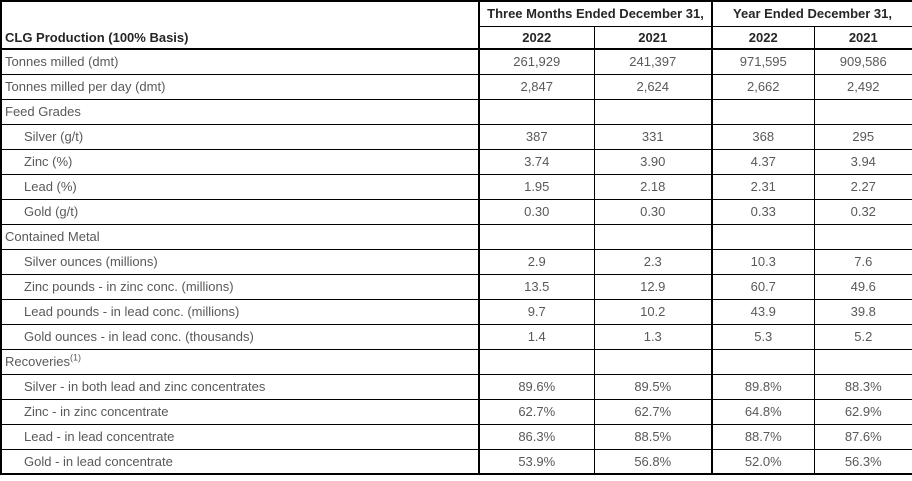  What do you see at coordinates (862, 86) in the screenshot?
I see `cell-value: 2,492` at bounding box center [862, 86].